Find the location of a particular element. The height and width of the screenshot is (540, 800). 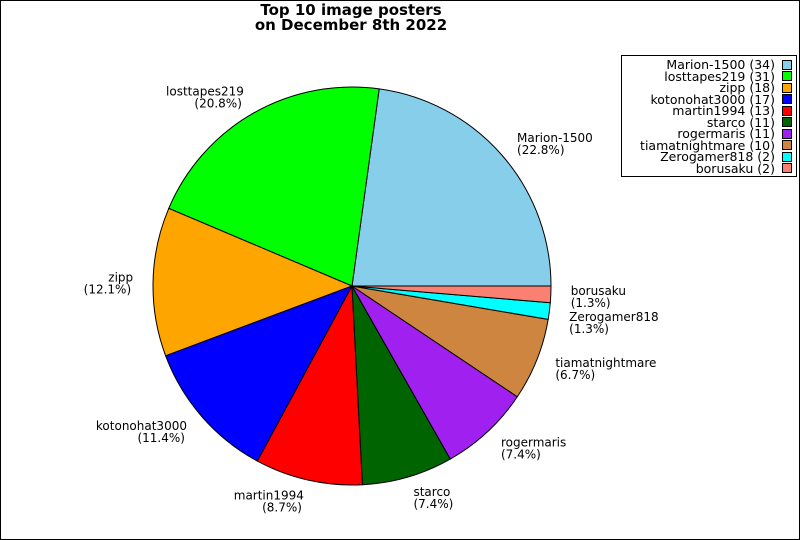

legend-label: Zerogamer818 (2) is located at coordinates (717, 156).